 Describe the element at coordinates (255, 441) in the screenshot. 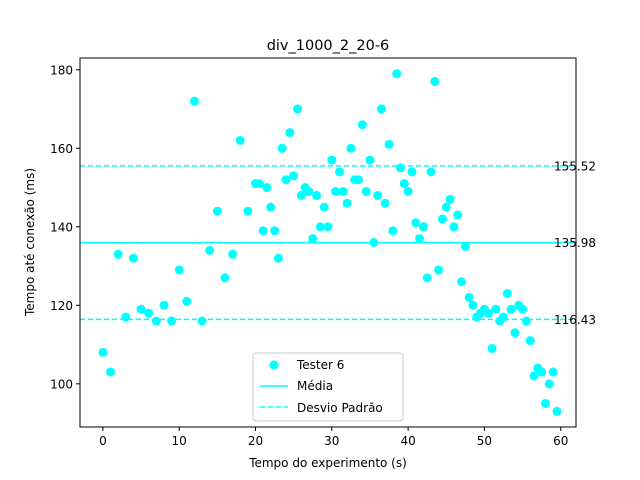

I see `x-tick-label: 20` at that location.